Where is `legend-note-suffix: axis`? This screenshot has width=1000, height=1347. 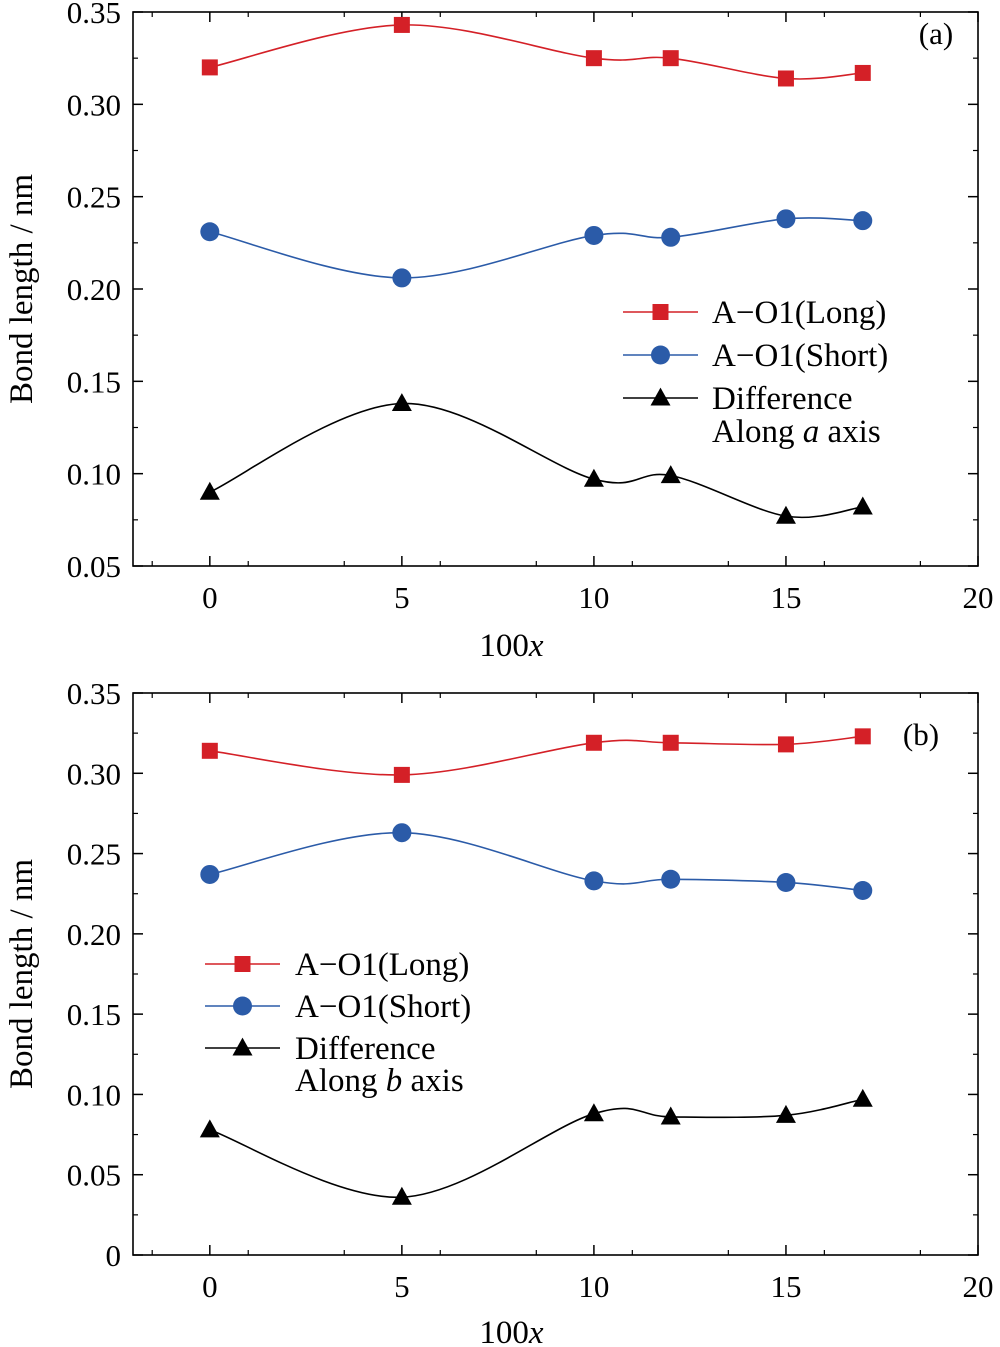 legend-note-suffix: axis is located at coordinates (432, 1081).